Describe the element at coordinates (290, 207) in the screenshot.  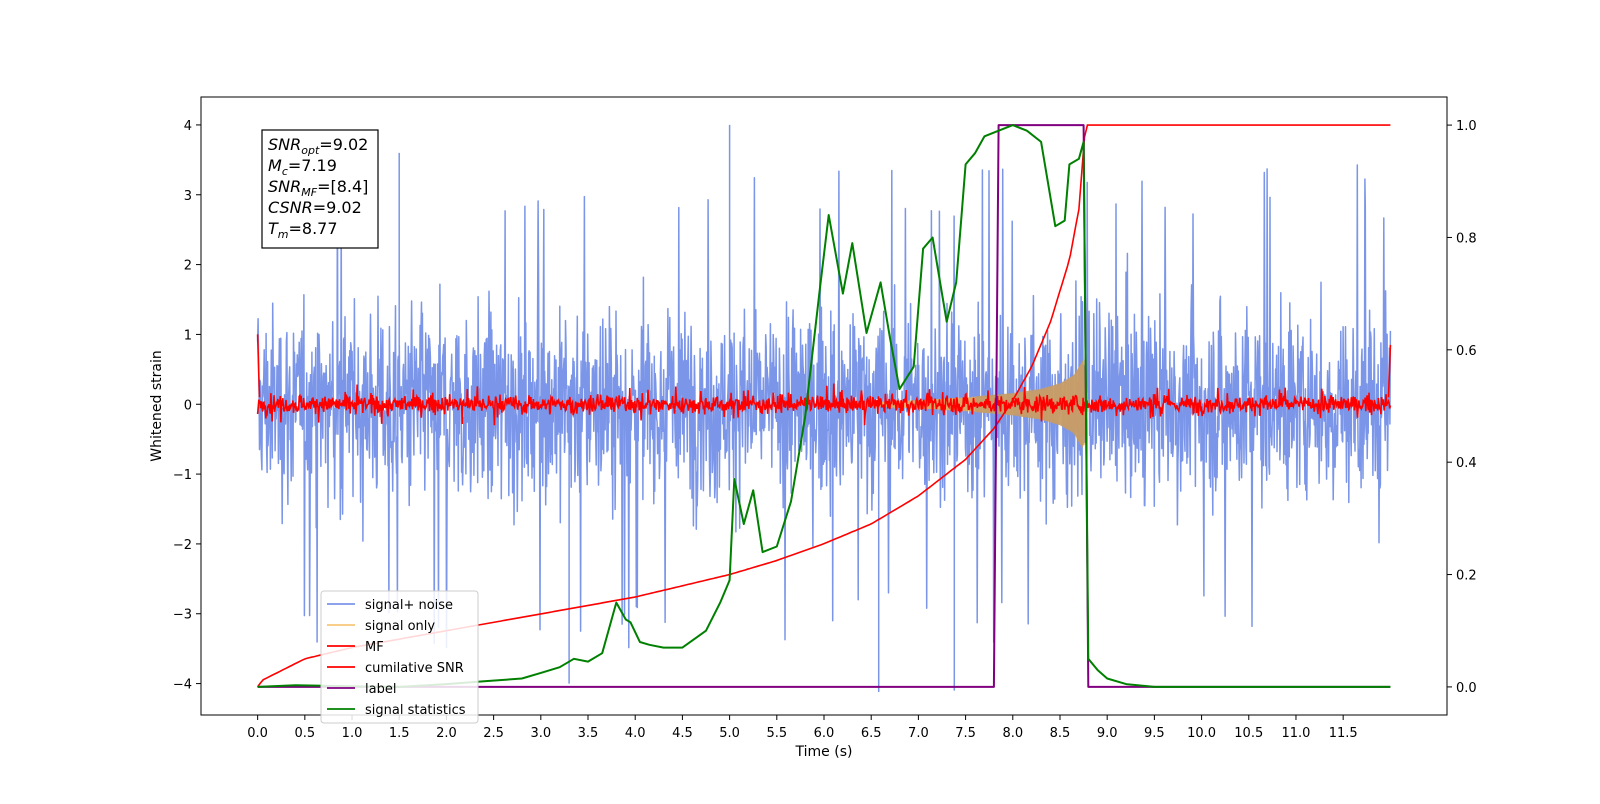
I see `stats-symbol: CSNR` at that location.